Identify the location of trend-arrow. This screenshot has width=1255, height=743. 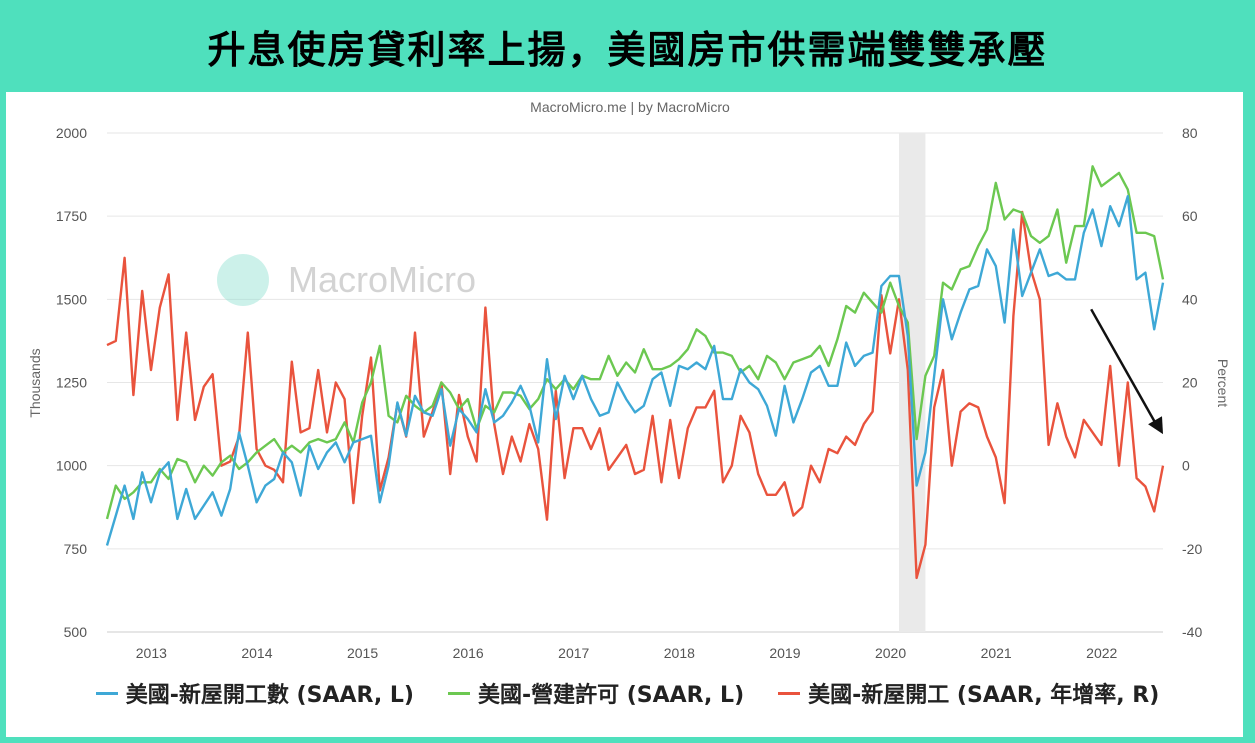
(1126, 371).